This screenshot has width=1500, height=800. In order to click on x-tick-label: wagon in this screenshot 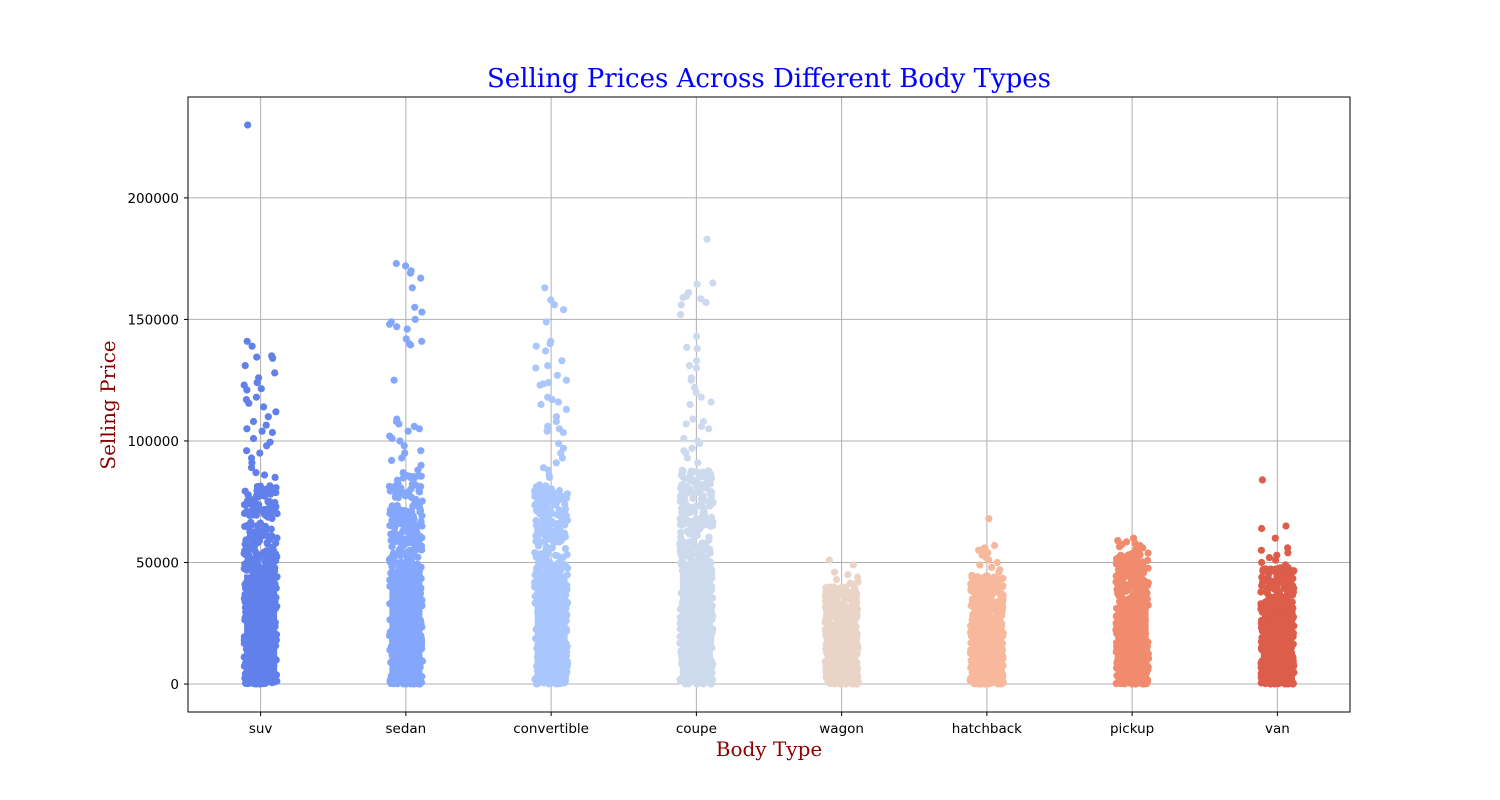, I will do `click(841, 729)`.